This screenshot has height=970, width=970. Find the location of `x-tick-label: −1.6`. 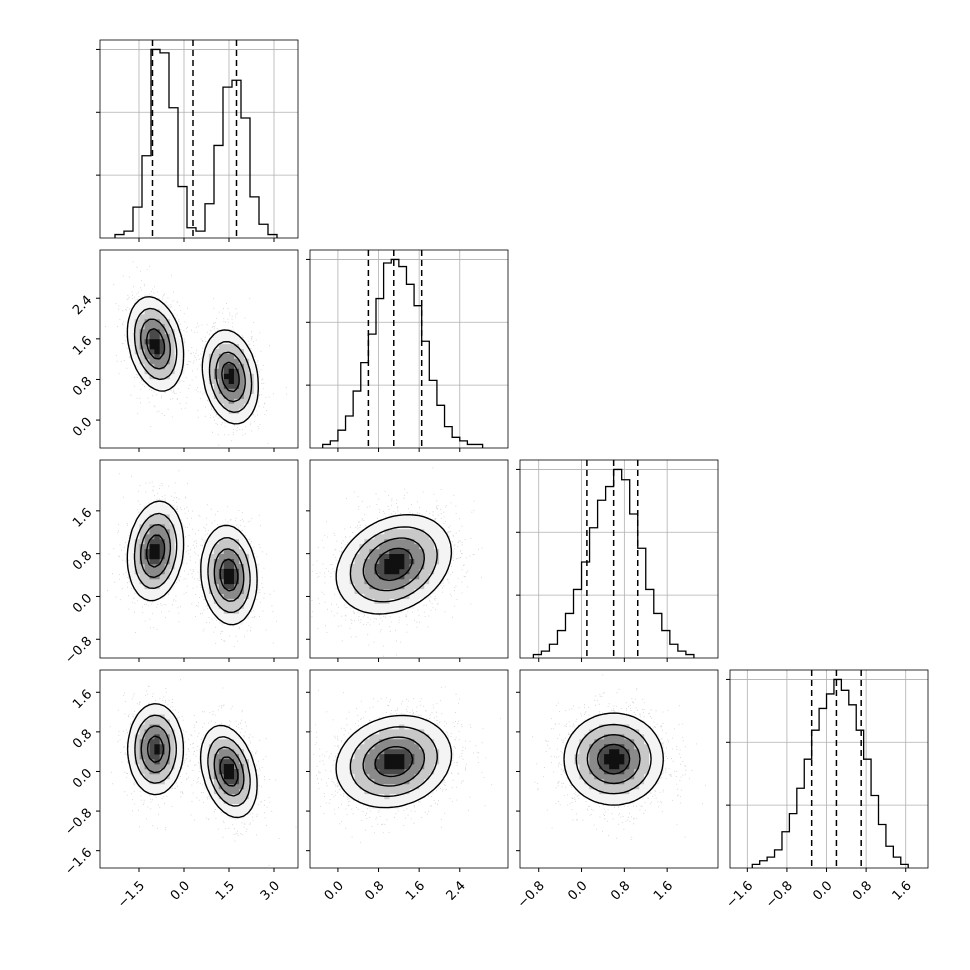

x-tick-label: −1.6 is located at coordinates (739, 894).